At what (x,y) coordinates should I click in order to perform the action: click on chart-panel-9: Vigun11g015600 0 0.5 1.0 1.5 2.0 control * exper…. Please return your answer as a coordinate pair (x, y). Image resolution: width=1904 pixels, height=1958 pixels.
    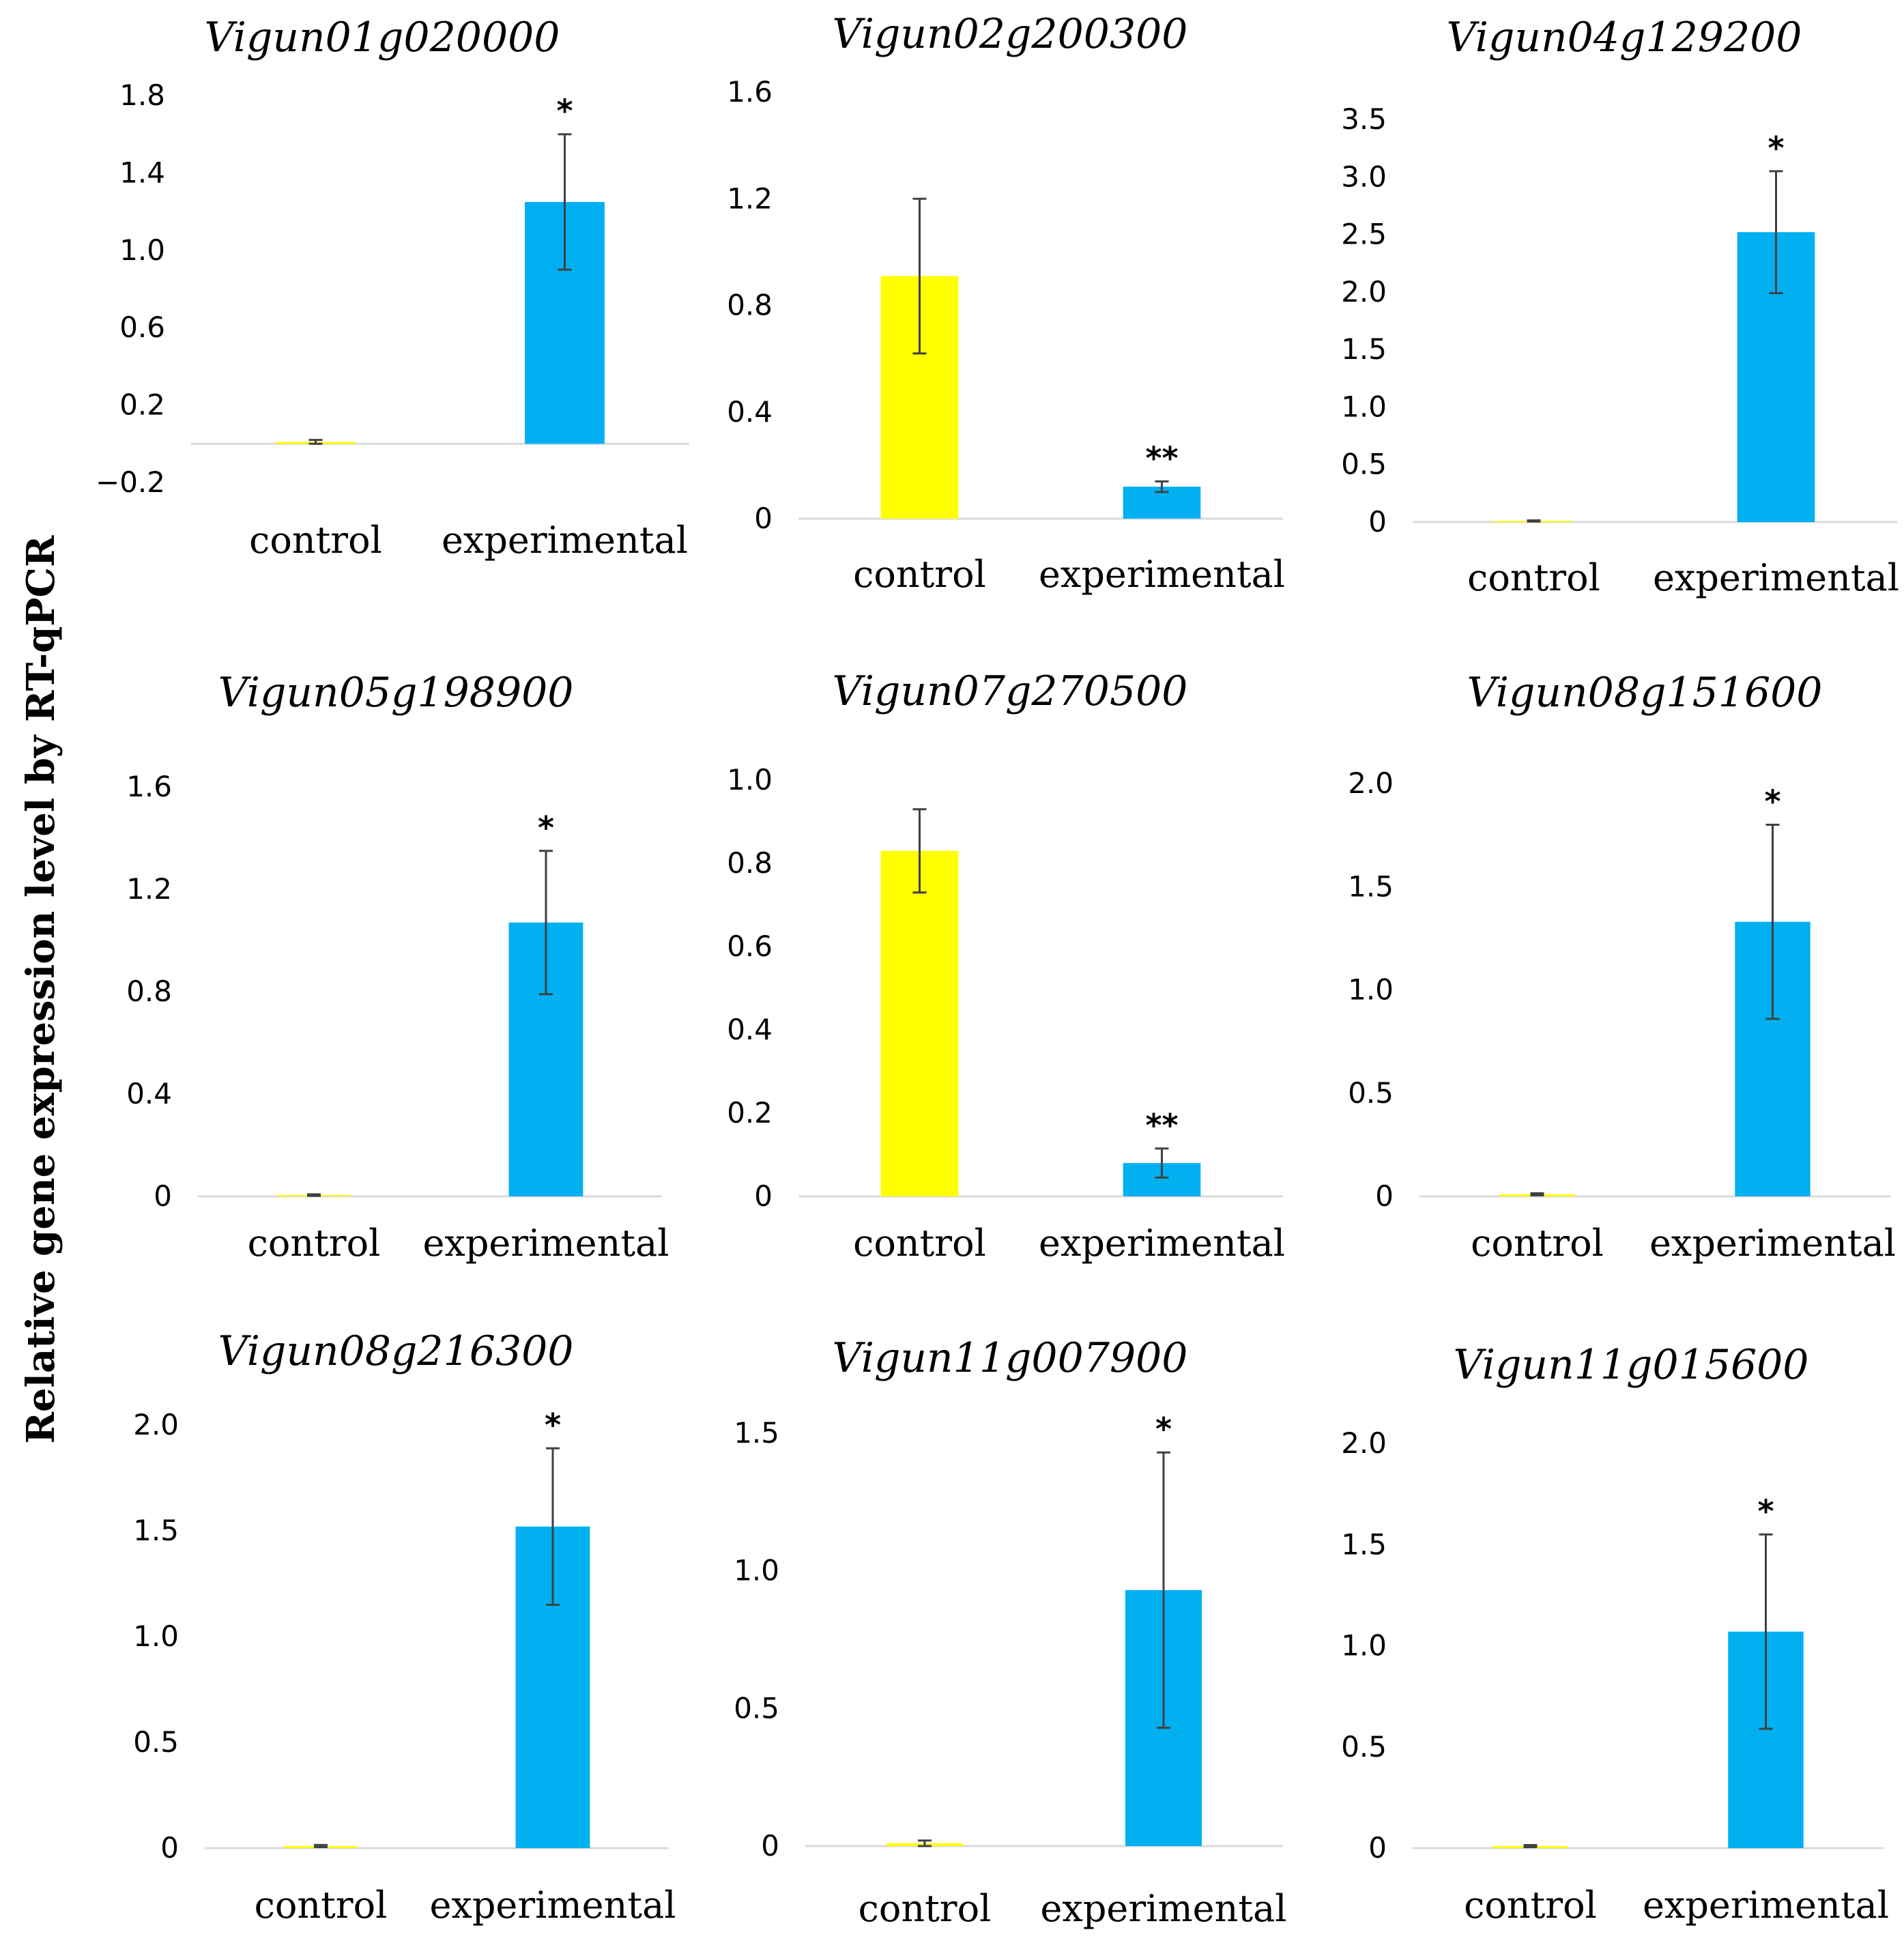
    Looking at the image, I should click on (1615, 1634).